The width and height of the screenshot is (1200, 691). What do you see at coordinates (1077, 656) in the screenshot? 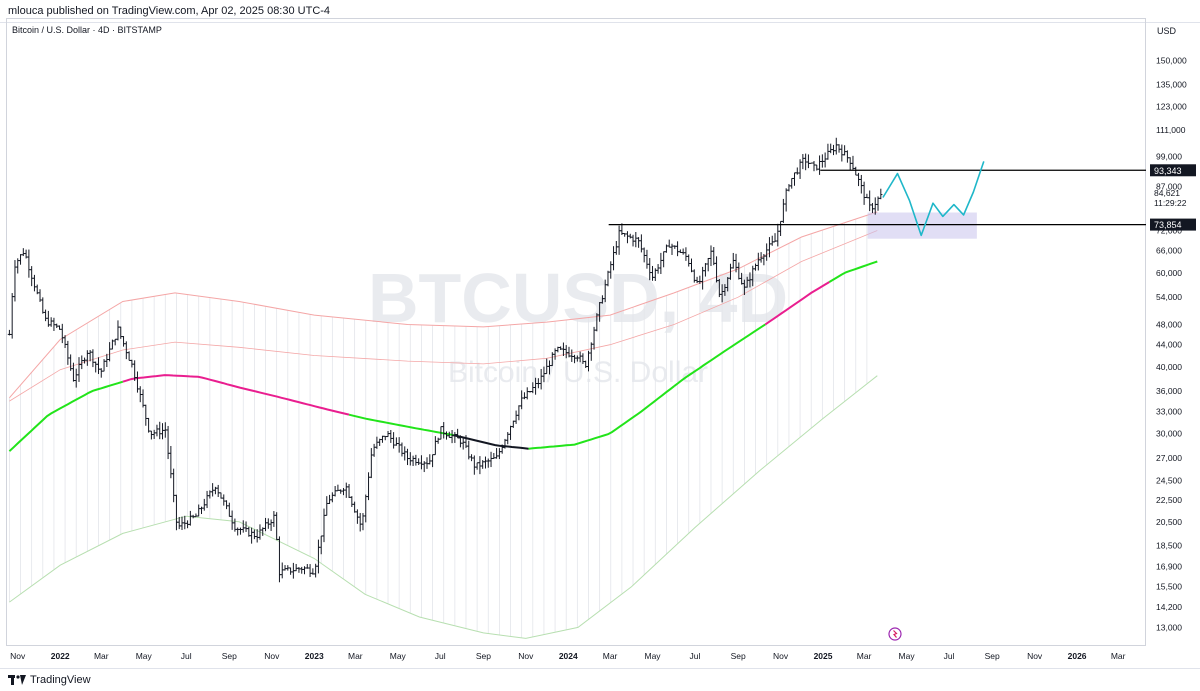
I see `time-tick-label: 2026` at bounding box center [1077, 656].